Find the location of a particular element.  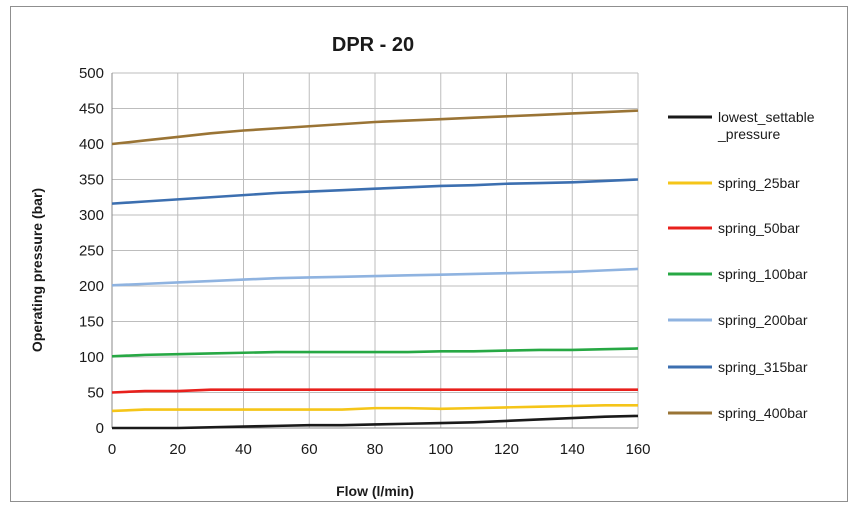

y-tick-label: 150 is located at coordinates (91, 322).